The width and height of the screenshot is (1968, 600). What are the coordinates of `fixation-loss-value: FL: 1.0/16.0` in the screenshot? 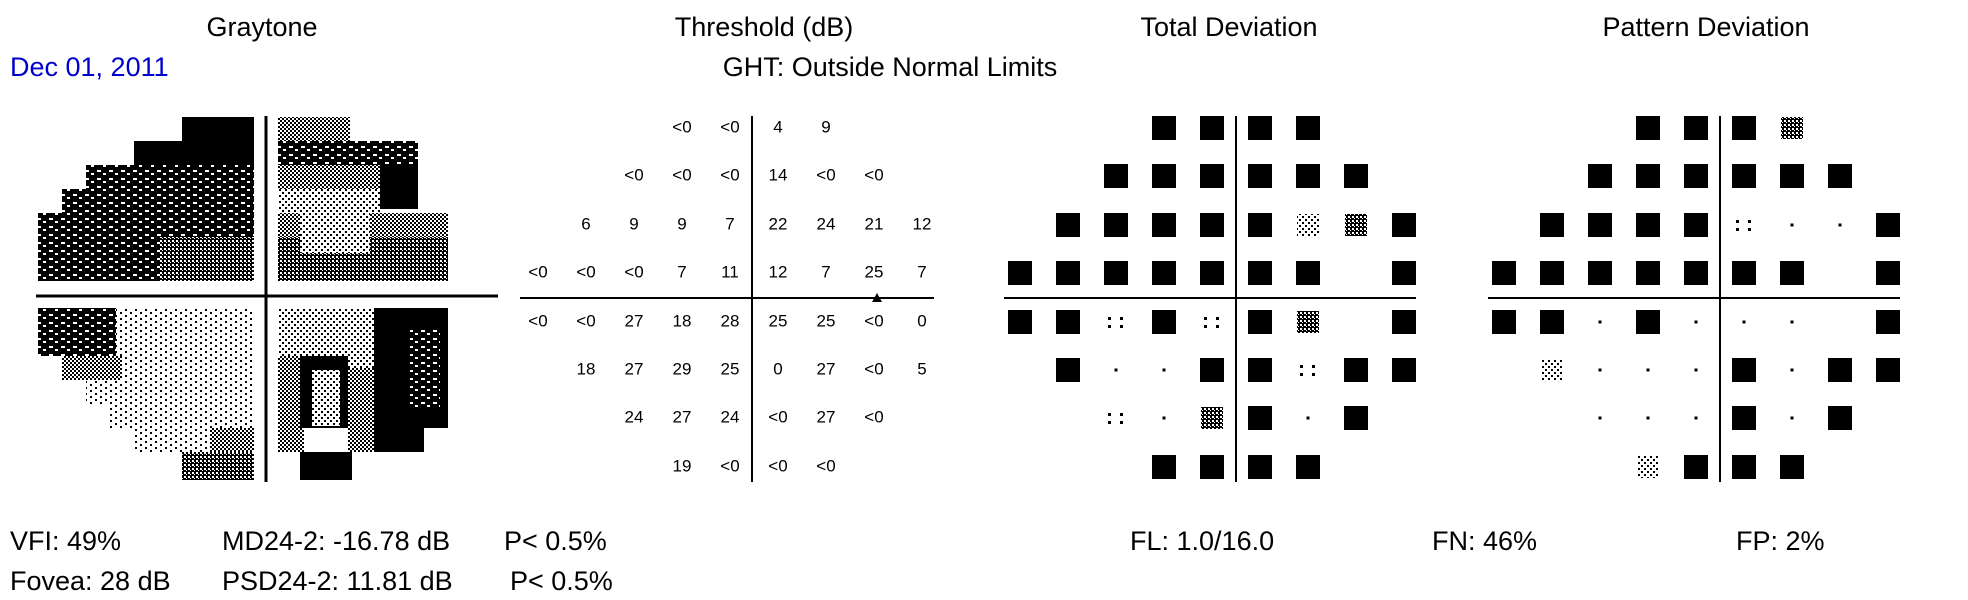 It's located at (1202, 541).